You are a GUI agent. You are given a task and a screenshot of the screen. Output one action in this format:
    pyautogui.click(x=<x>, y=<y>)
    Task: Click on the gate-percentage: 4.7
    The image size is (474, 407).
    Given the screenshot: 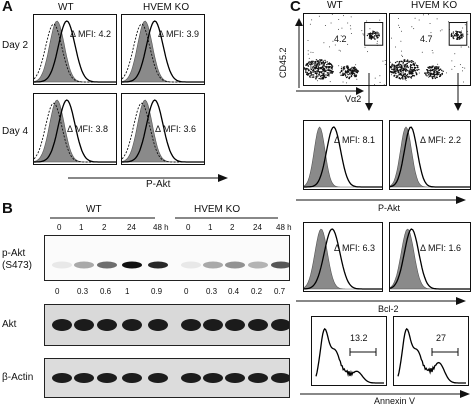 What is the action you would take?
    pyautogui.click(x=426, y=39)
    